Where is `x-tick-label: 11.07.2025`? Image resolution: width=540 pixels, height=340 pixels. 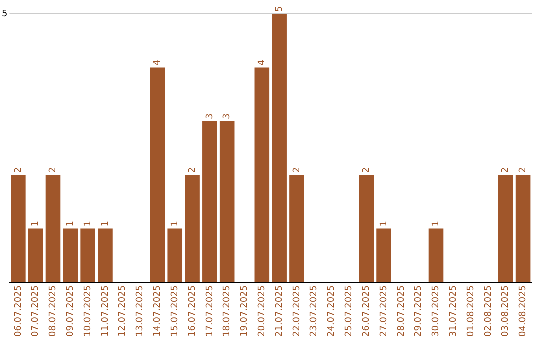
x-tick-label: 11.07.2025 is located at coordinates (105, 311).